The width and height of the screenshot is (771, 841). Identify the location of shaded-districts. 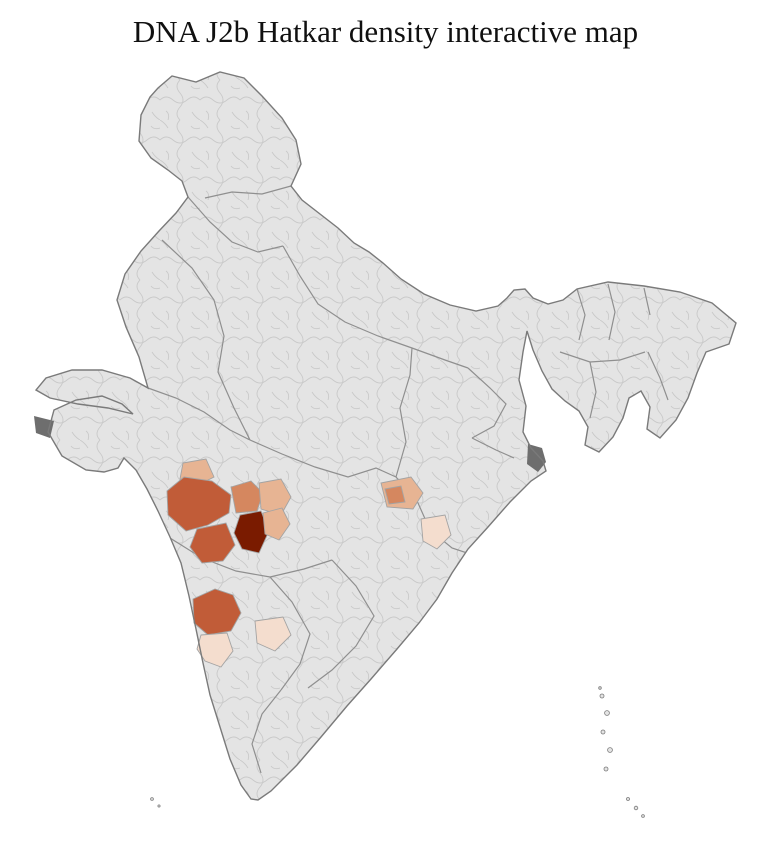
(309, 563).